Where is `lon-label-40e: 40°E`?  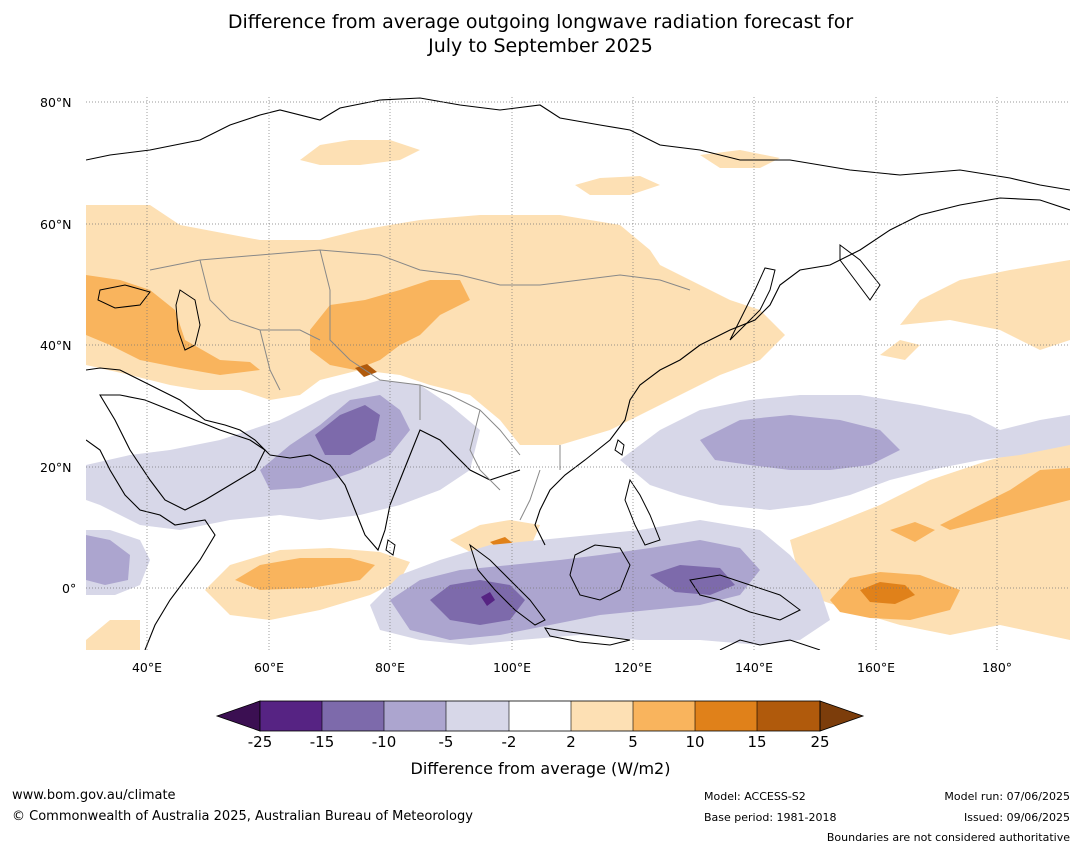
lon-label-40e: 40°E is located at coordinates (147, 667).